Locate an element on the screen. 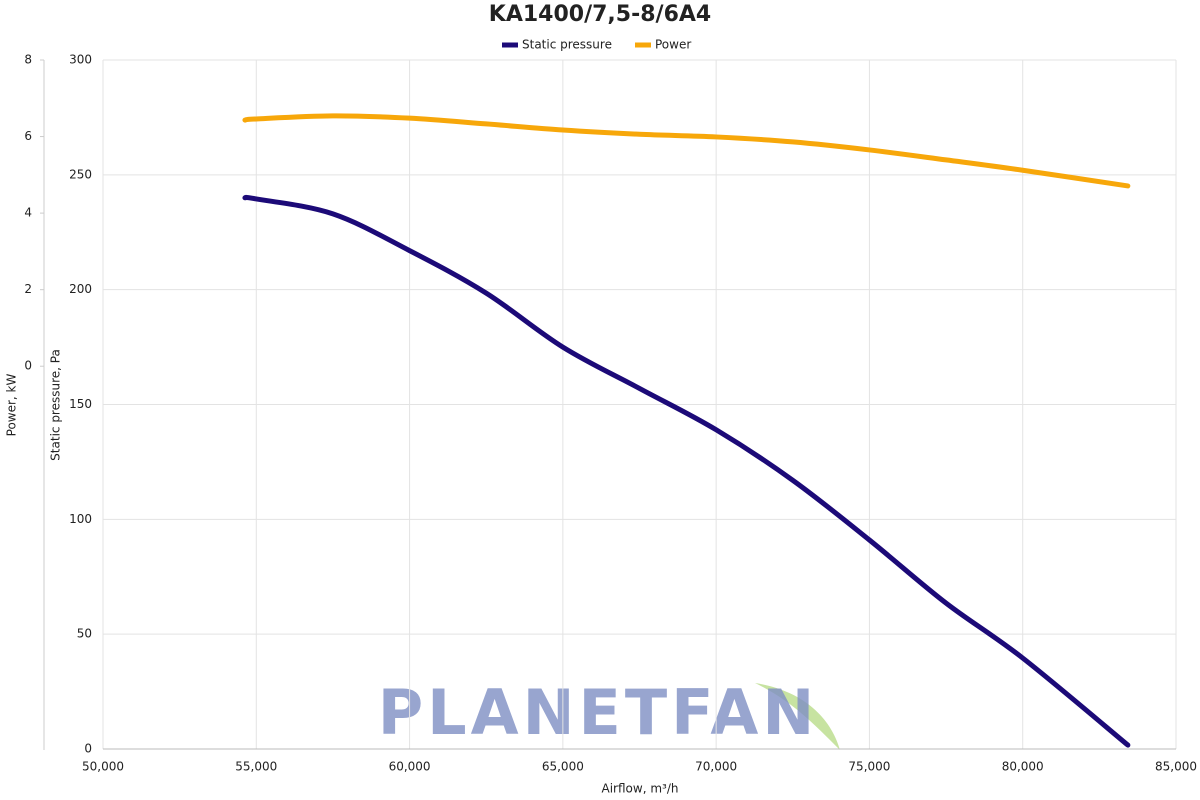 The width and height of the screenshot is (1200, 800). x-tick-label: 80,000 is located at coordinates (1023, 767).